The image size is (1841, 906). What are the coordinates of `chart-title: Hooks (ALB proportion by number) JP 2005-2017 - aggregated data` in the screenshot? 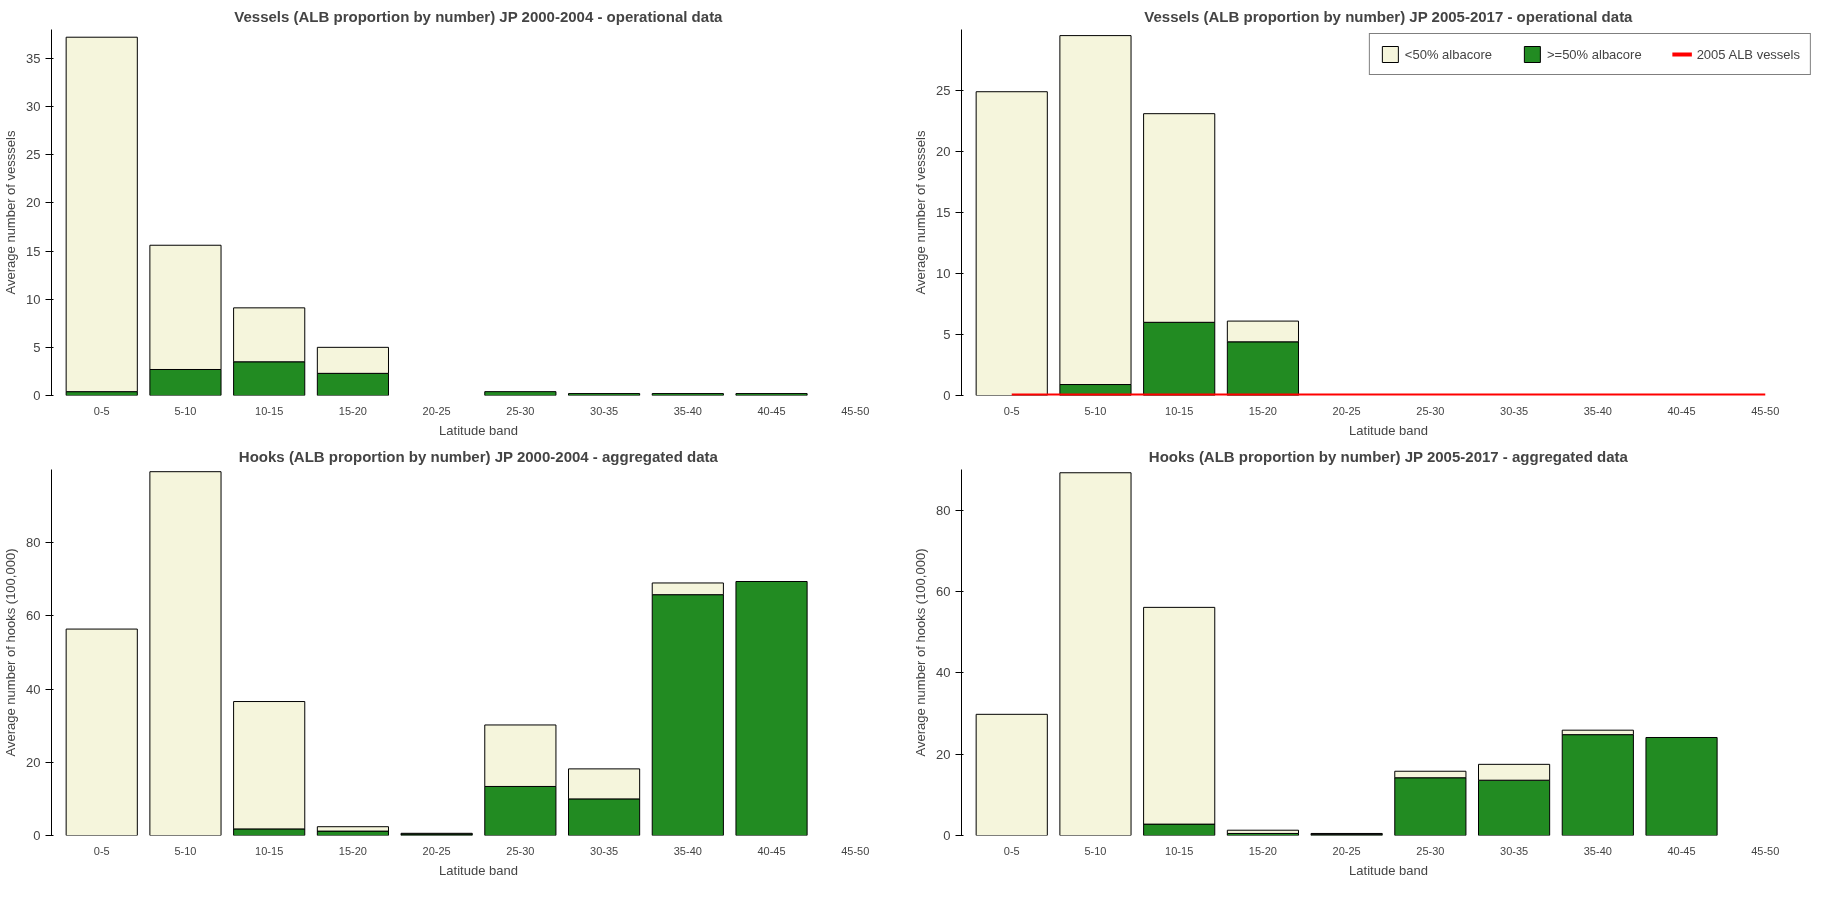 It's located at (1388, 456).